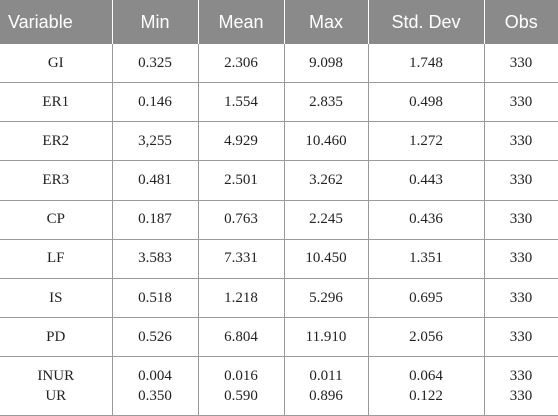  Describe the element at coordinates (325, 220) in the screenshot. I see `cell-max: 2.245` at that location.